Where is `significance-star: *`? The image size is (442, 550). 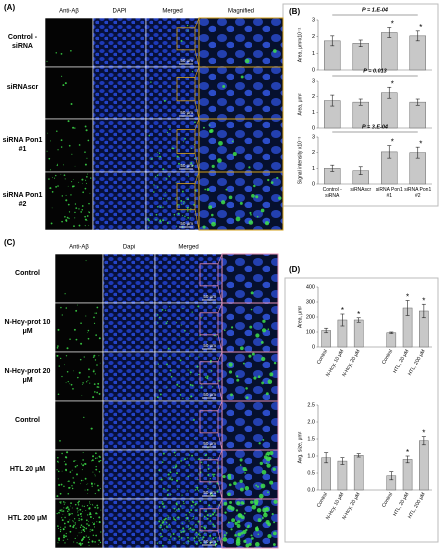
significance-star: * is located at coordinates (392, 142).